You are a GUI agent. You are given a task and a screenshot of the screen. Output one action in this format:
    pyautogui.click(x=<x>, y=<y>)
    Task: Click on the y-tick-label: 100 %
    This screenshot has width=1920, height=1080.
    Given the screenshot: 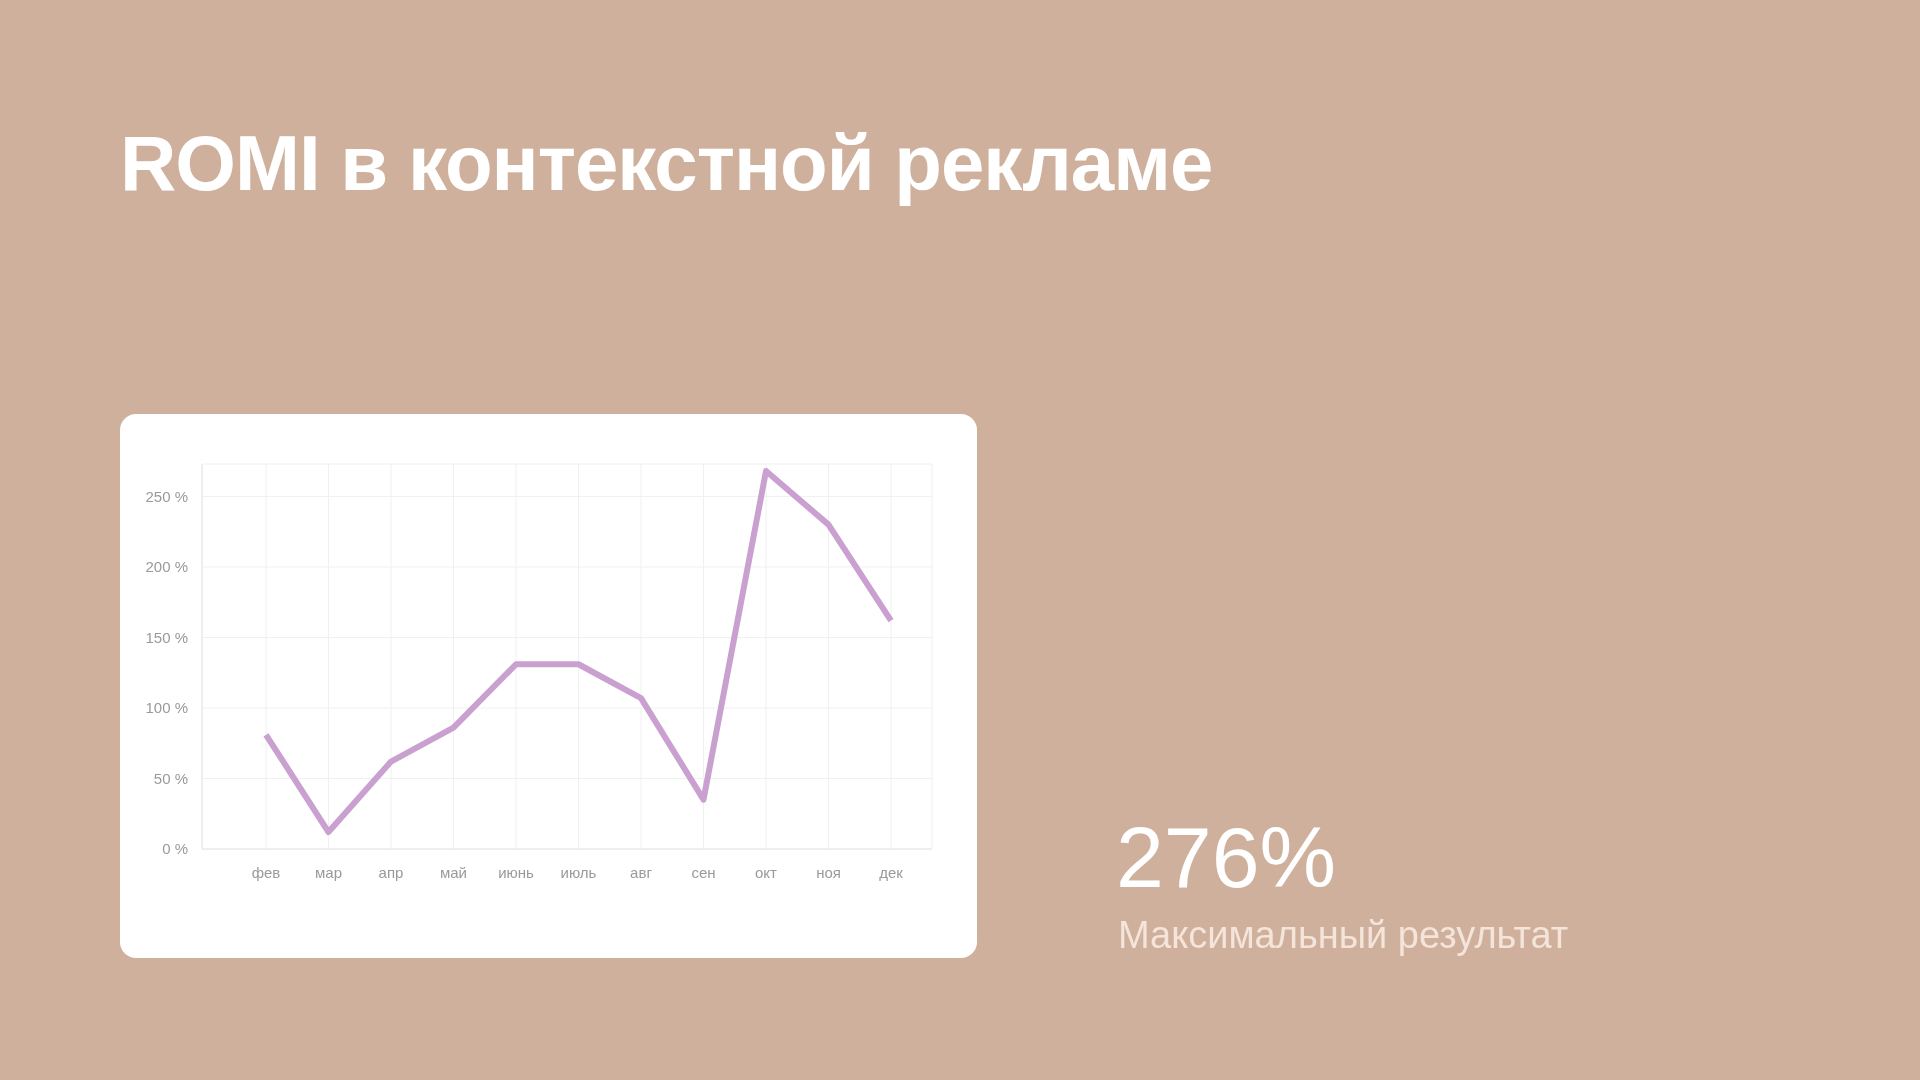 What is the action you would take?
    pyautogui.click(x=166, y=708)
    